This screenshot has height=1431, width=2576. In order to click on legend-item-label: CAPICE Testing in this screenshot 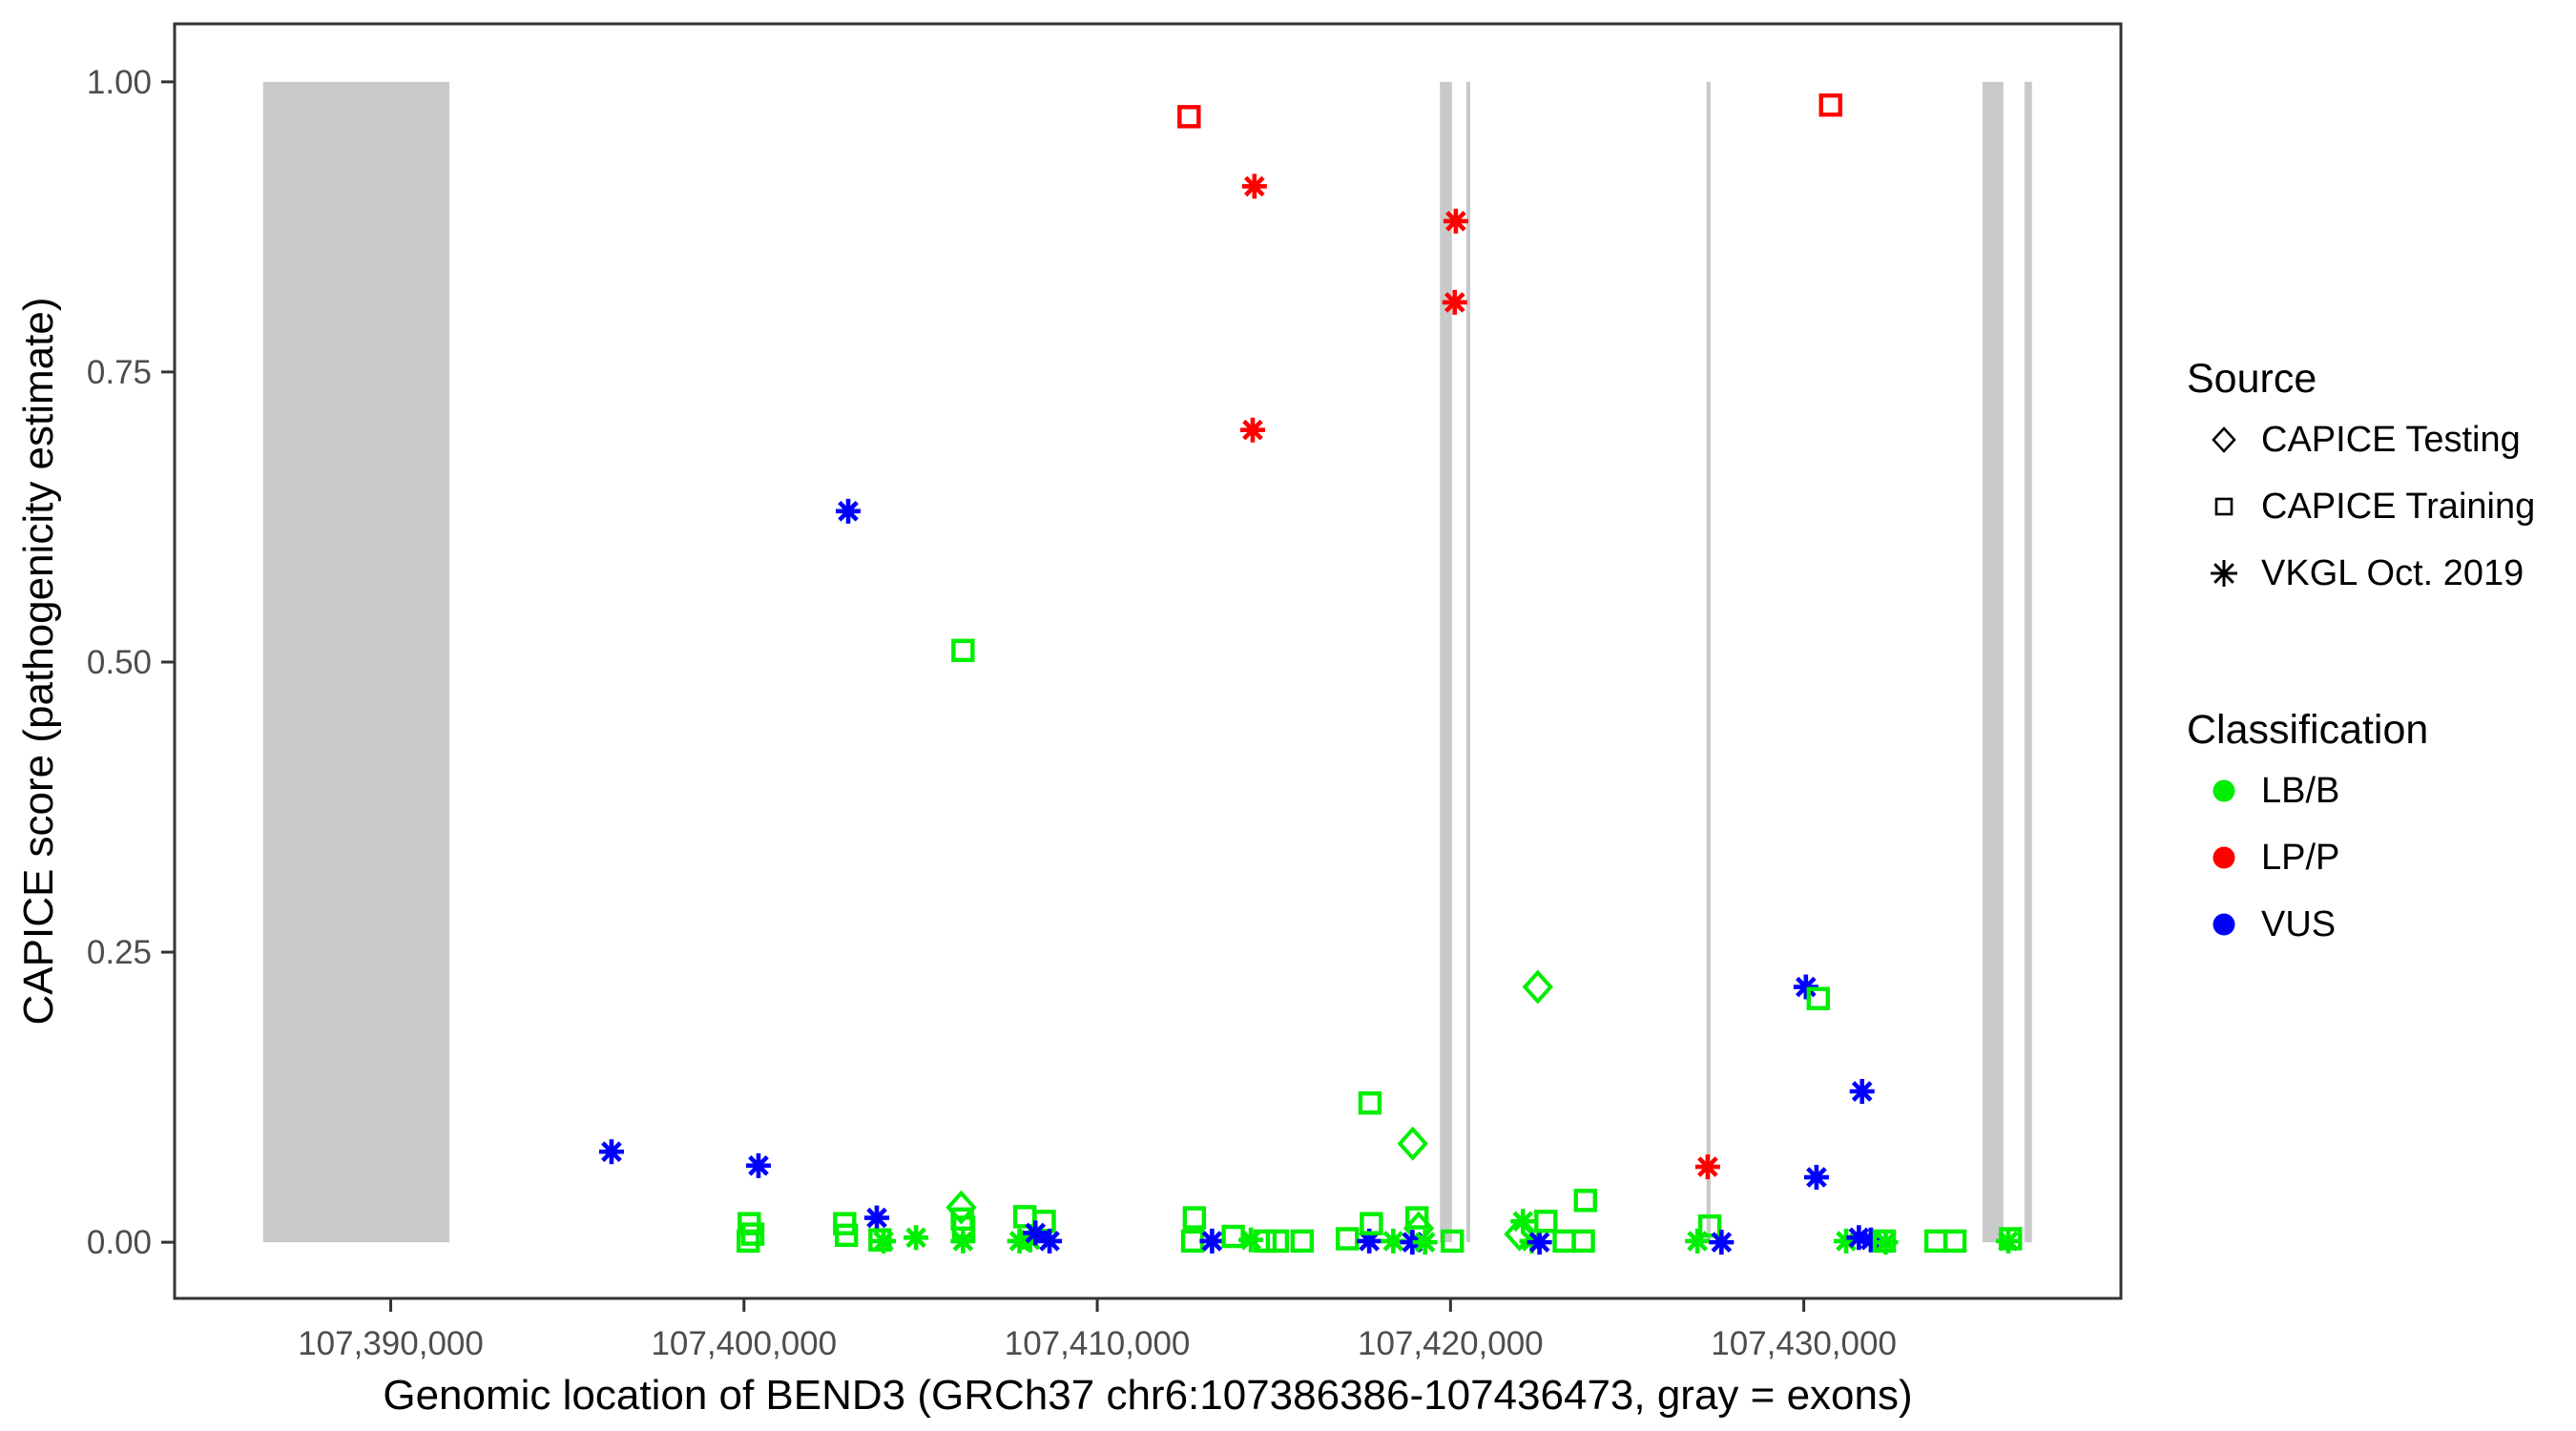, I will do `click(2391, 439)`.